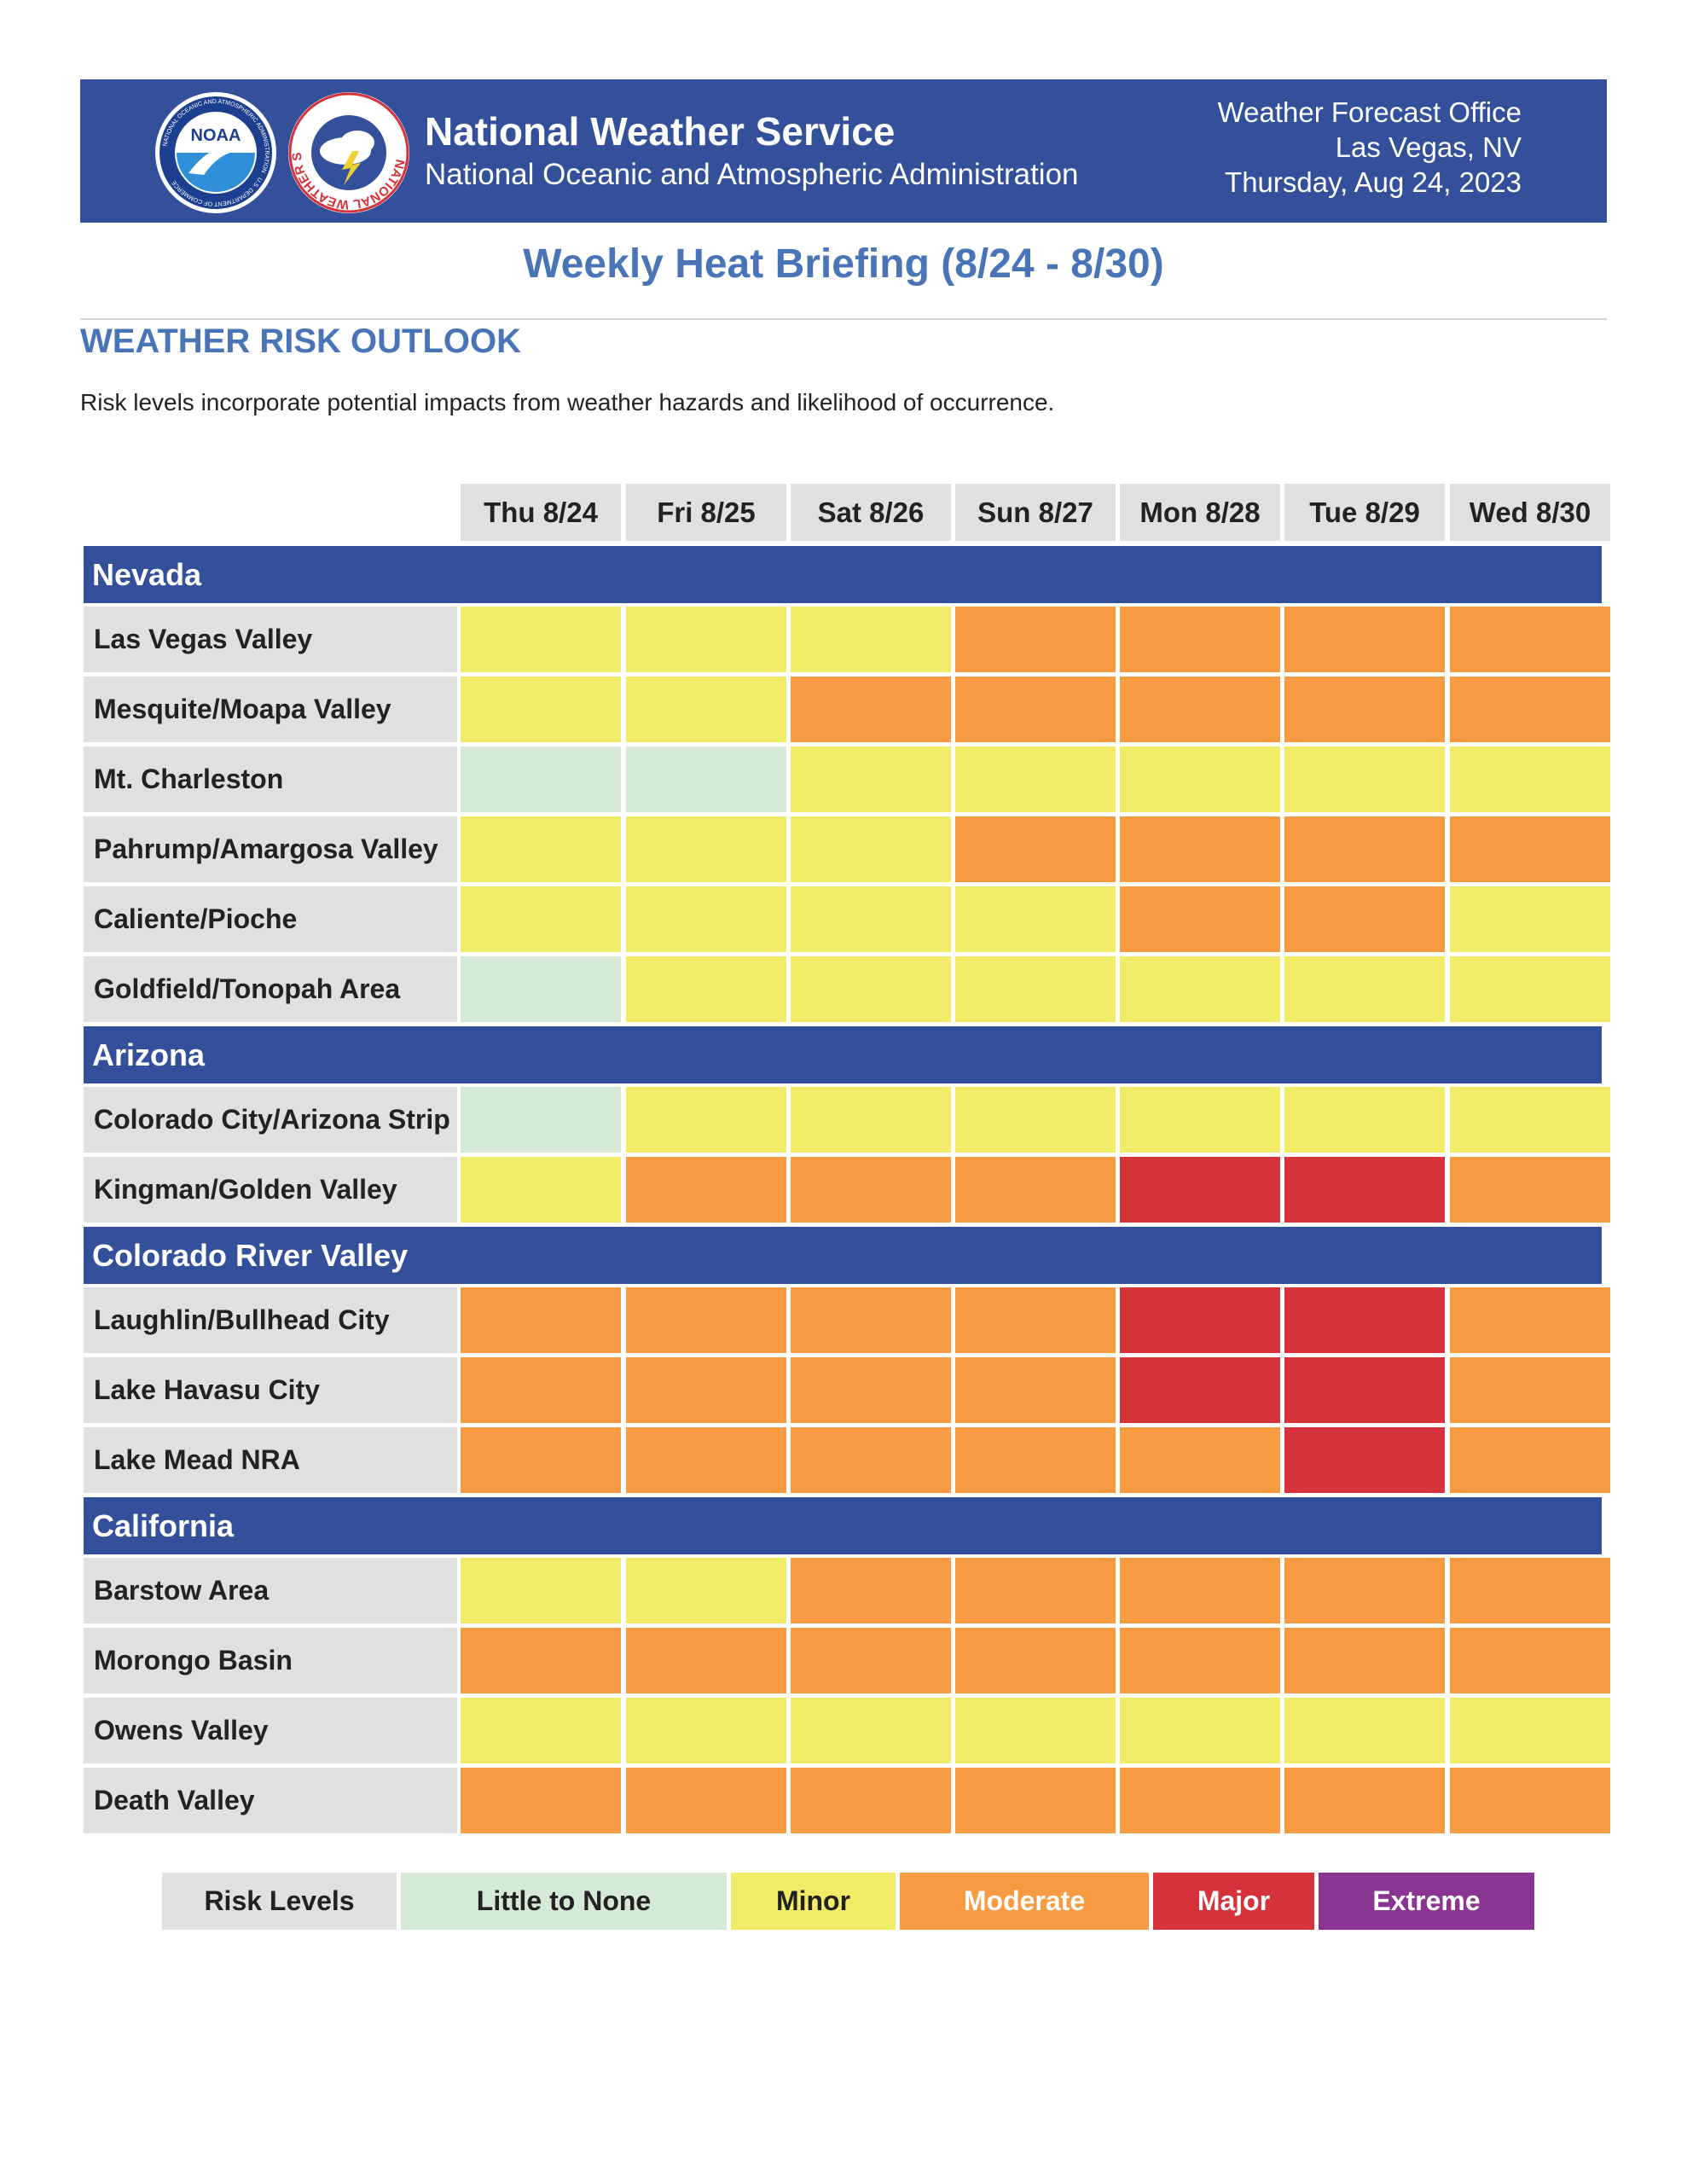  I want to click on noaa-logo-text: NOAA, so click(216, 135).